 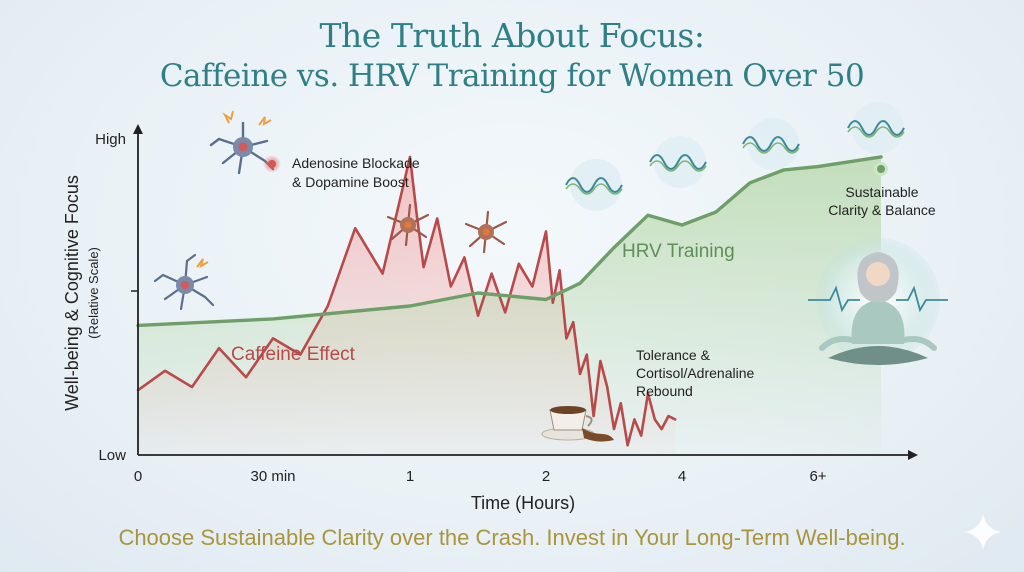 I want to click on x-axis-label: Time (Hours), so click(x=523, y=503).